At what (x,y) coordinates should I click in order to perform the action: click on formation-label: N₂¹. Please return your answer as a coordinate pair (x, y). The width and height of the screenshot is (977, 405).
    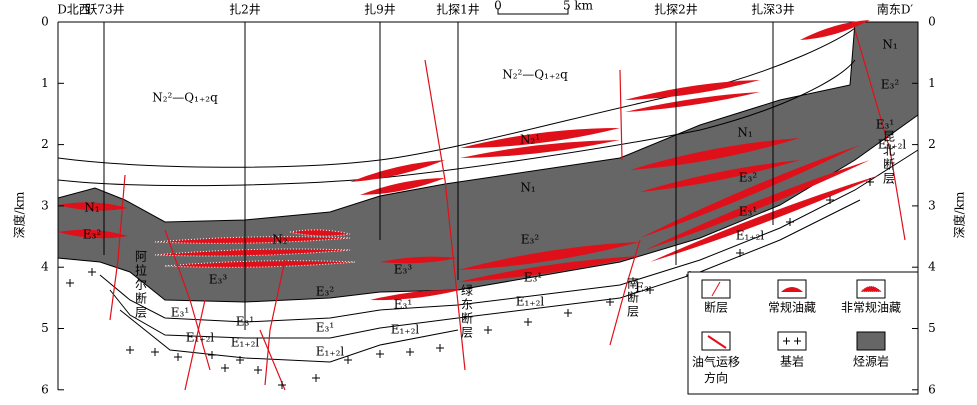
    Looking at the image, I should click on (530, 140).